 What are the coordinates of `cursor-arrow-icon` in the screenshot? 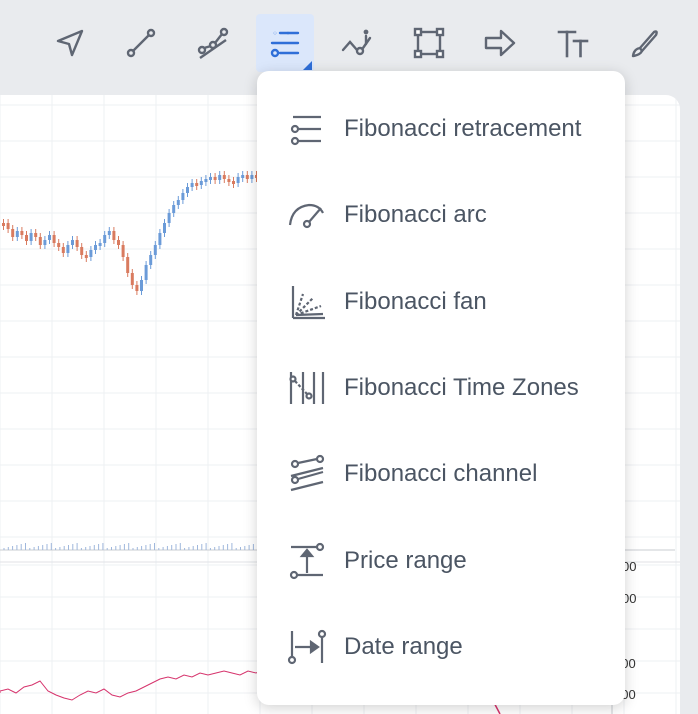 It's located at (70, 43).